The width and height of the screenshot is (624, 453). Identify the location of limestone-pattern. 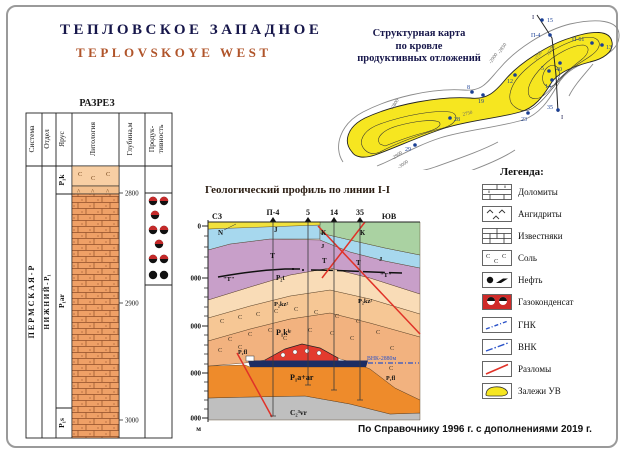
(95, 316).